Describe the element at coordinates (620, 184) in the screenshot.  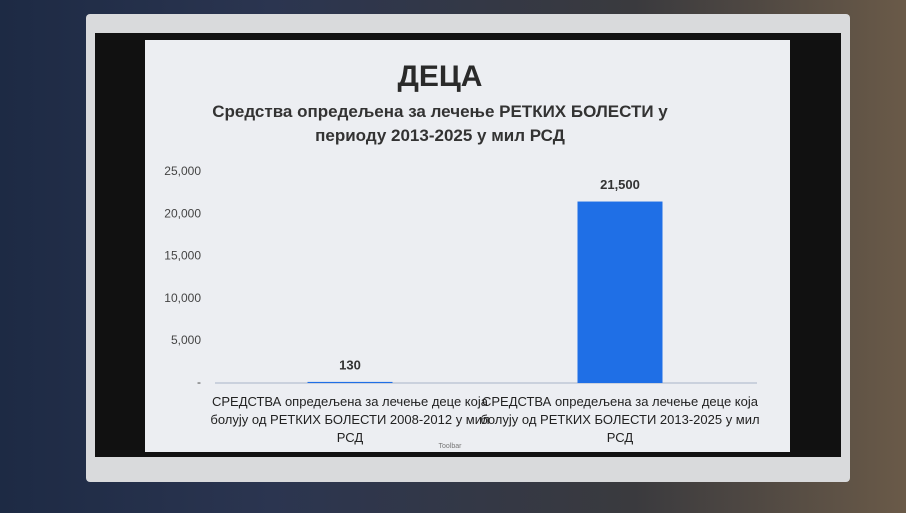
I see `value-label: 21,500` at that location.